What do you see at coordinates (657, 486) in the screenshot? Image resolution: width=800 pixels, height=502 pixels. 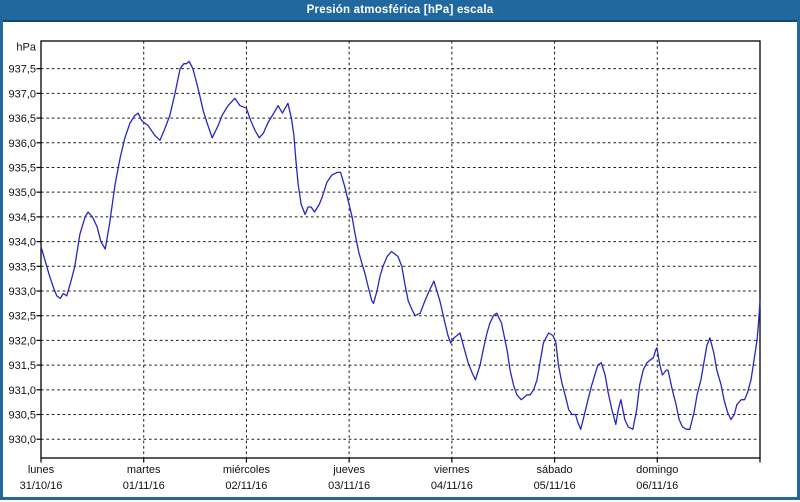 I see `x-date-label: 06/11/16` at bounding box center [657, 486].